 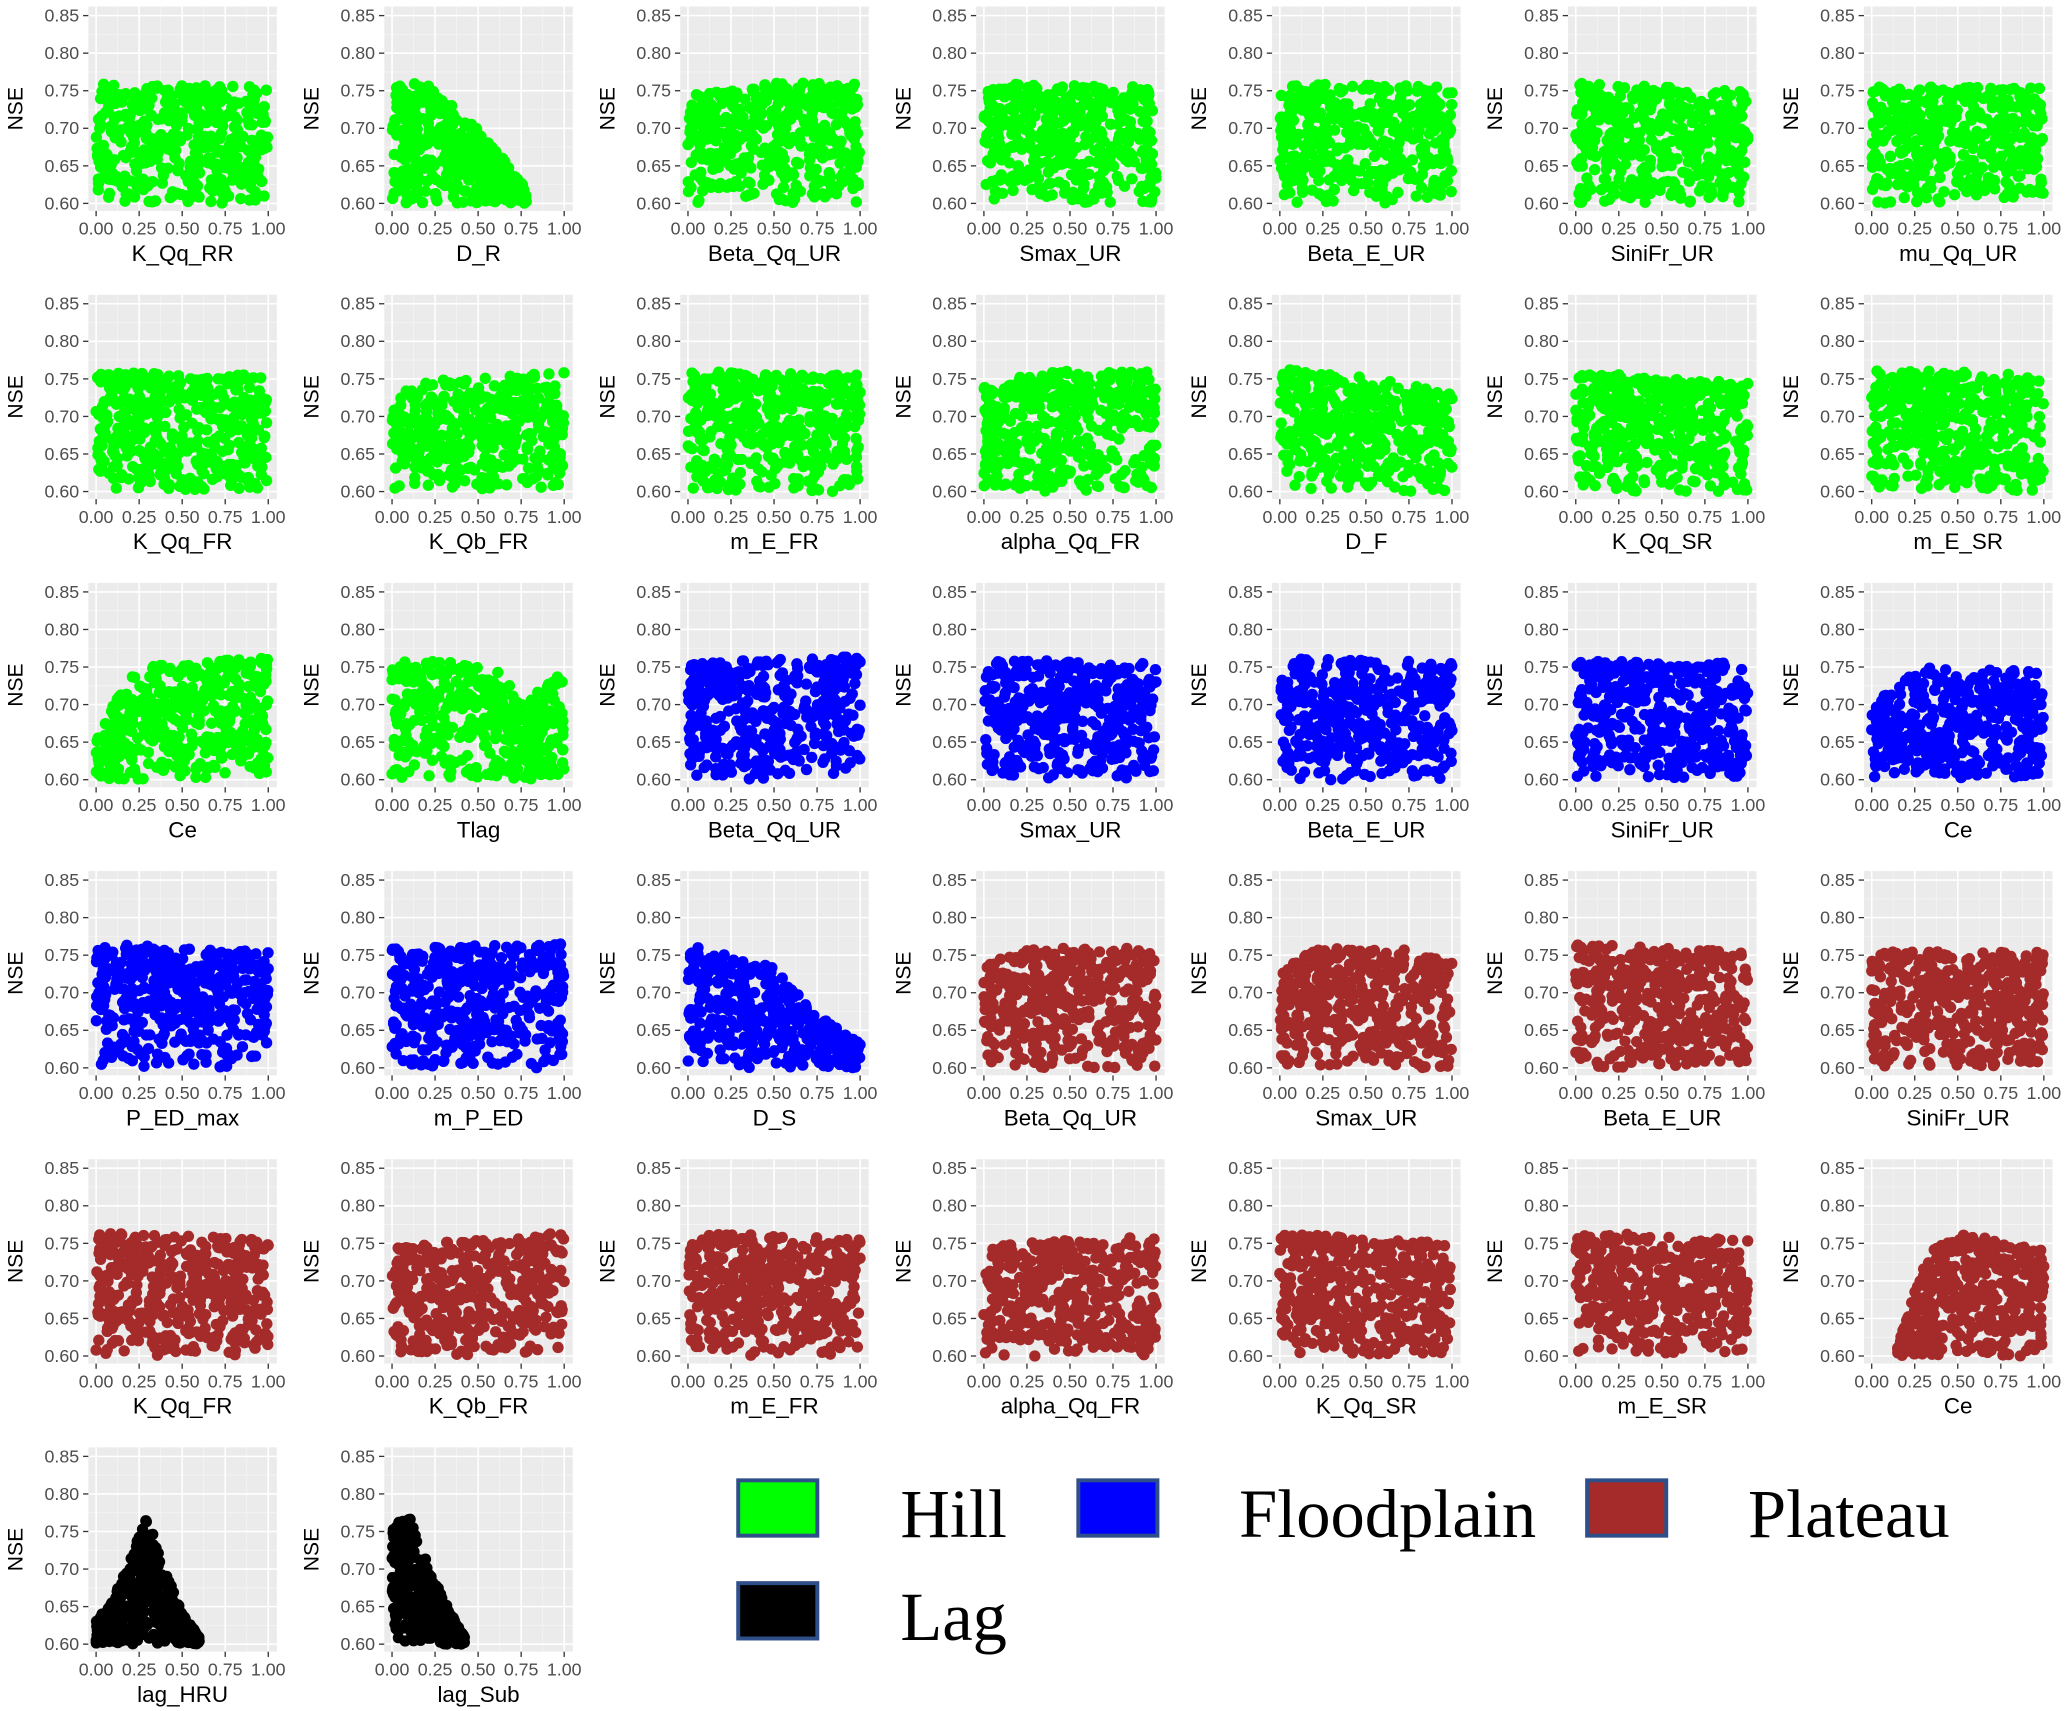 What do you see at coordinates (731, 229) in the screenshot?
I see `x-tick-label: 0.25` at bounding box center [731, 229].